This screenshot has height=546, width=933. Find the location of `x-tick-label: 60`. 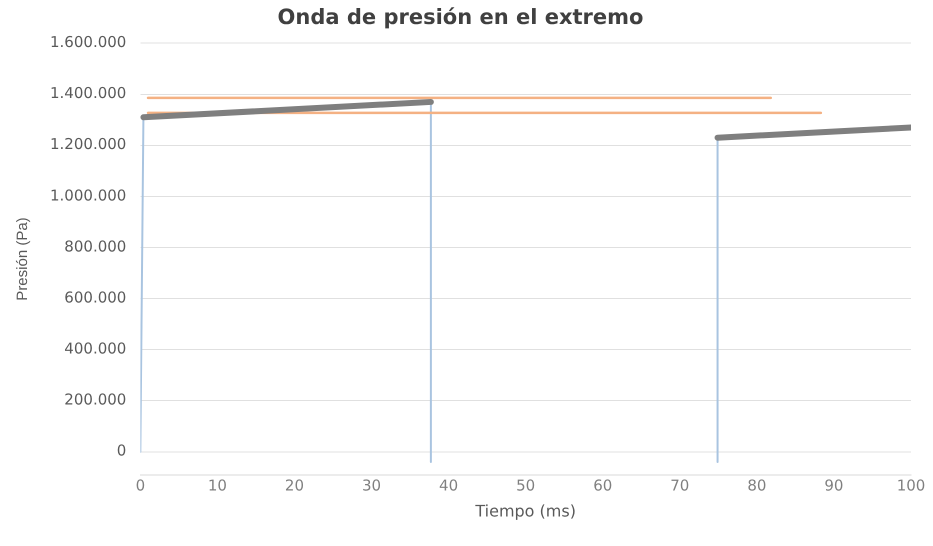

x-tick-label: 60 is located at coordinates (602, 485).